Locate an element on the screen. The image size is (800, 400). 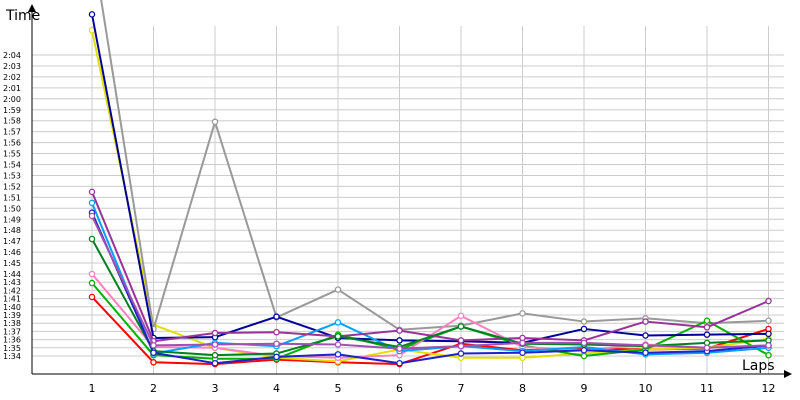
y-tick-label: 1:50 is located at coordinates (12, 208).